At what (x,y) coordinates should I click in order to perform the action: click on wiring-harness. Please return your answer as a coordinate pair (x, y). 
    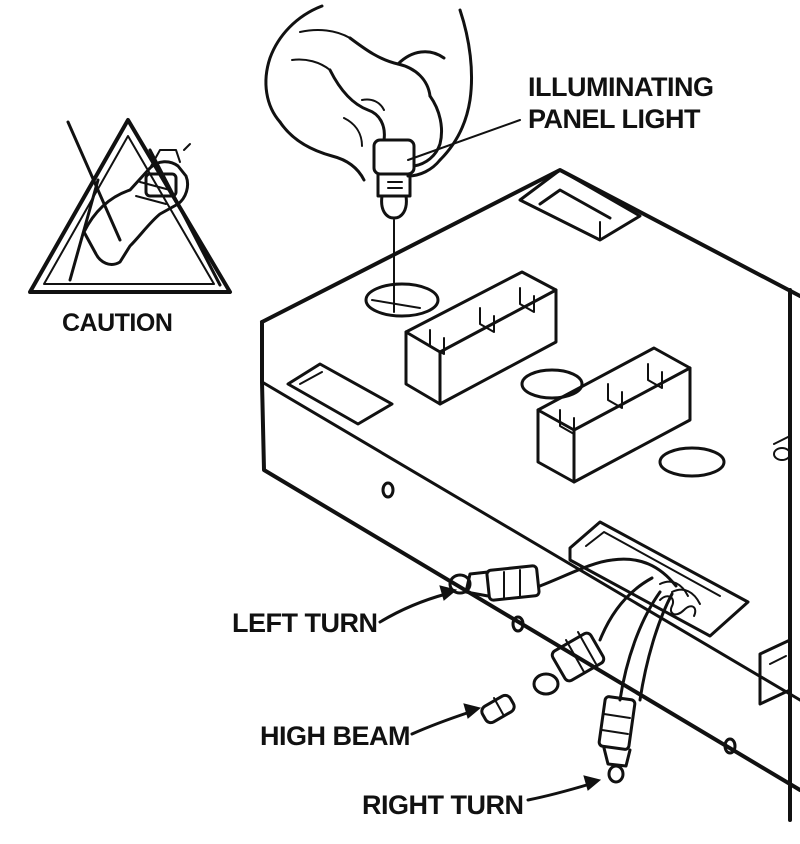
    Looking at the image, I should click on (619, 629).